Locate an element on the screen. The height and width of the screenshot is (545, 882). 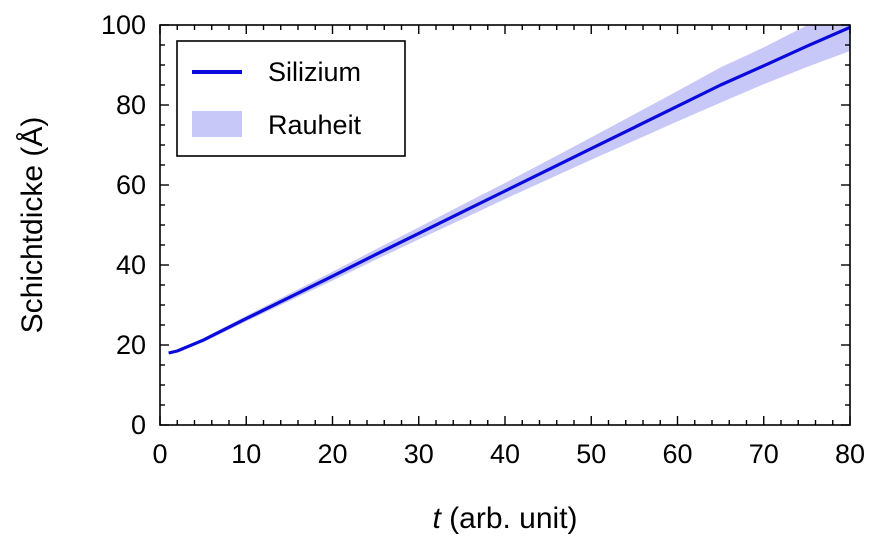
y-axis-label: Schichtdicke (Å) is located at coordinates (32, 225).